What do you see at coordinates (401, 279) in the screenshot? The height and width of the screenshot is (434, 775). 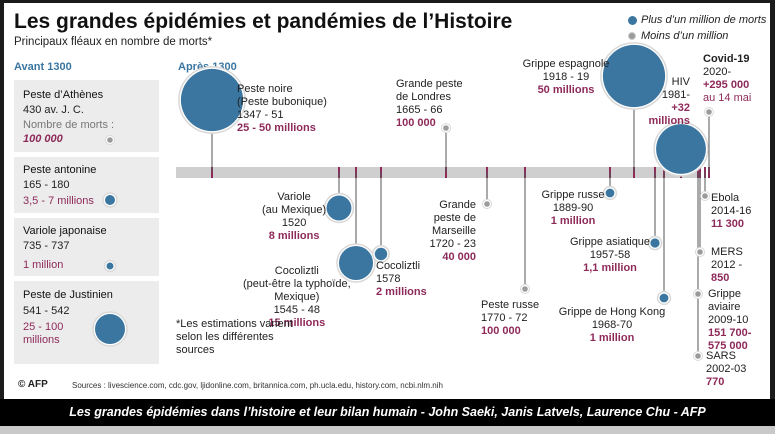 I see `label-cocoliztli-1578: Cocoliztli 1578 2 millions` at bounding box center [401, 279].